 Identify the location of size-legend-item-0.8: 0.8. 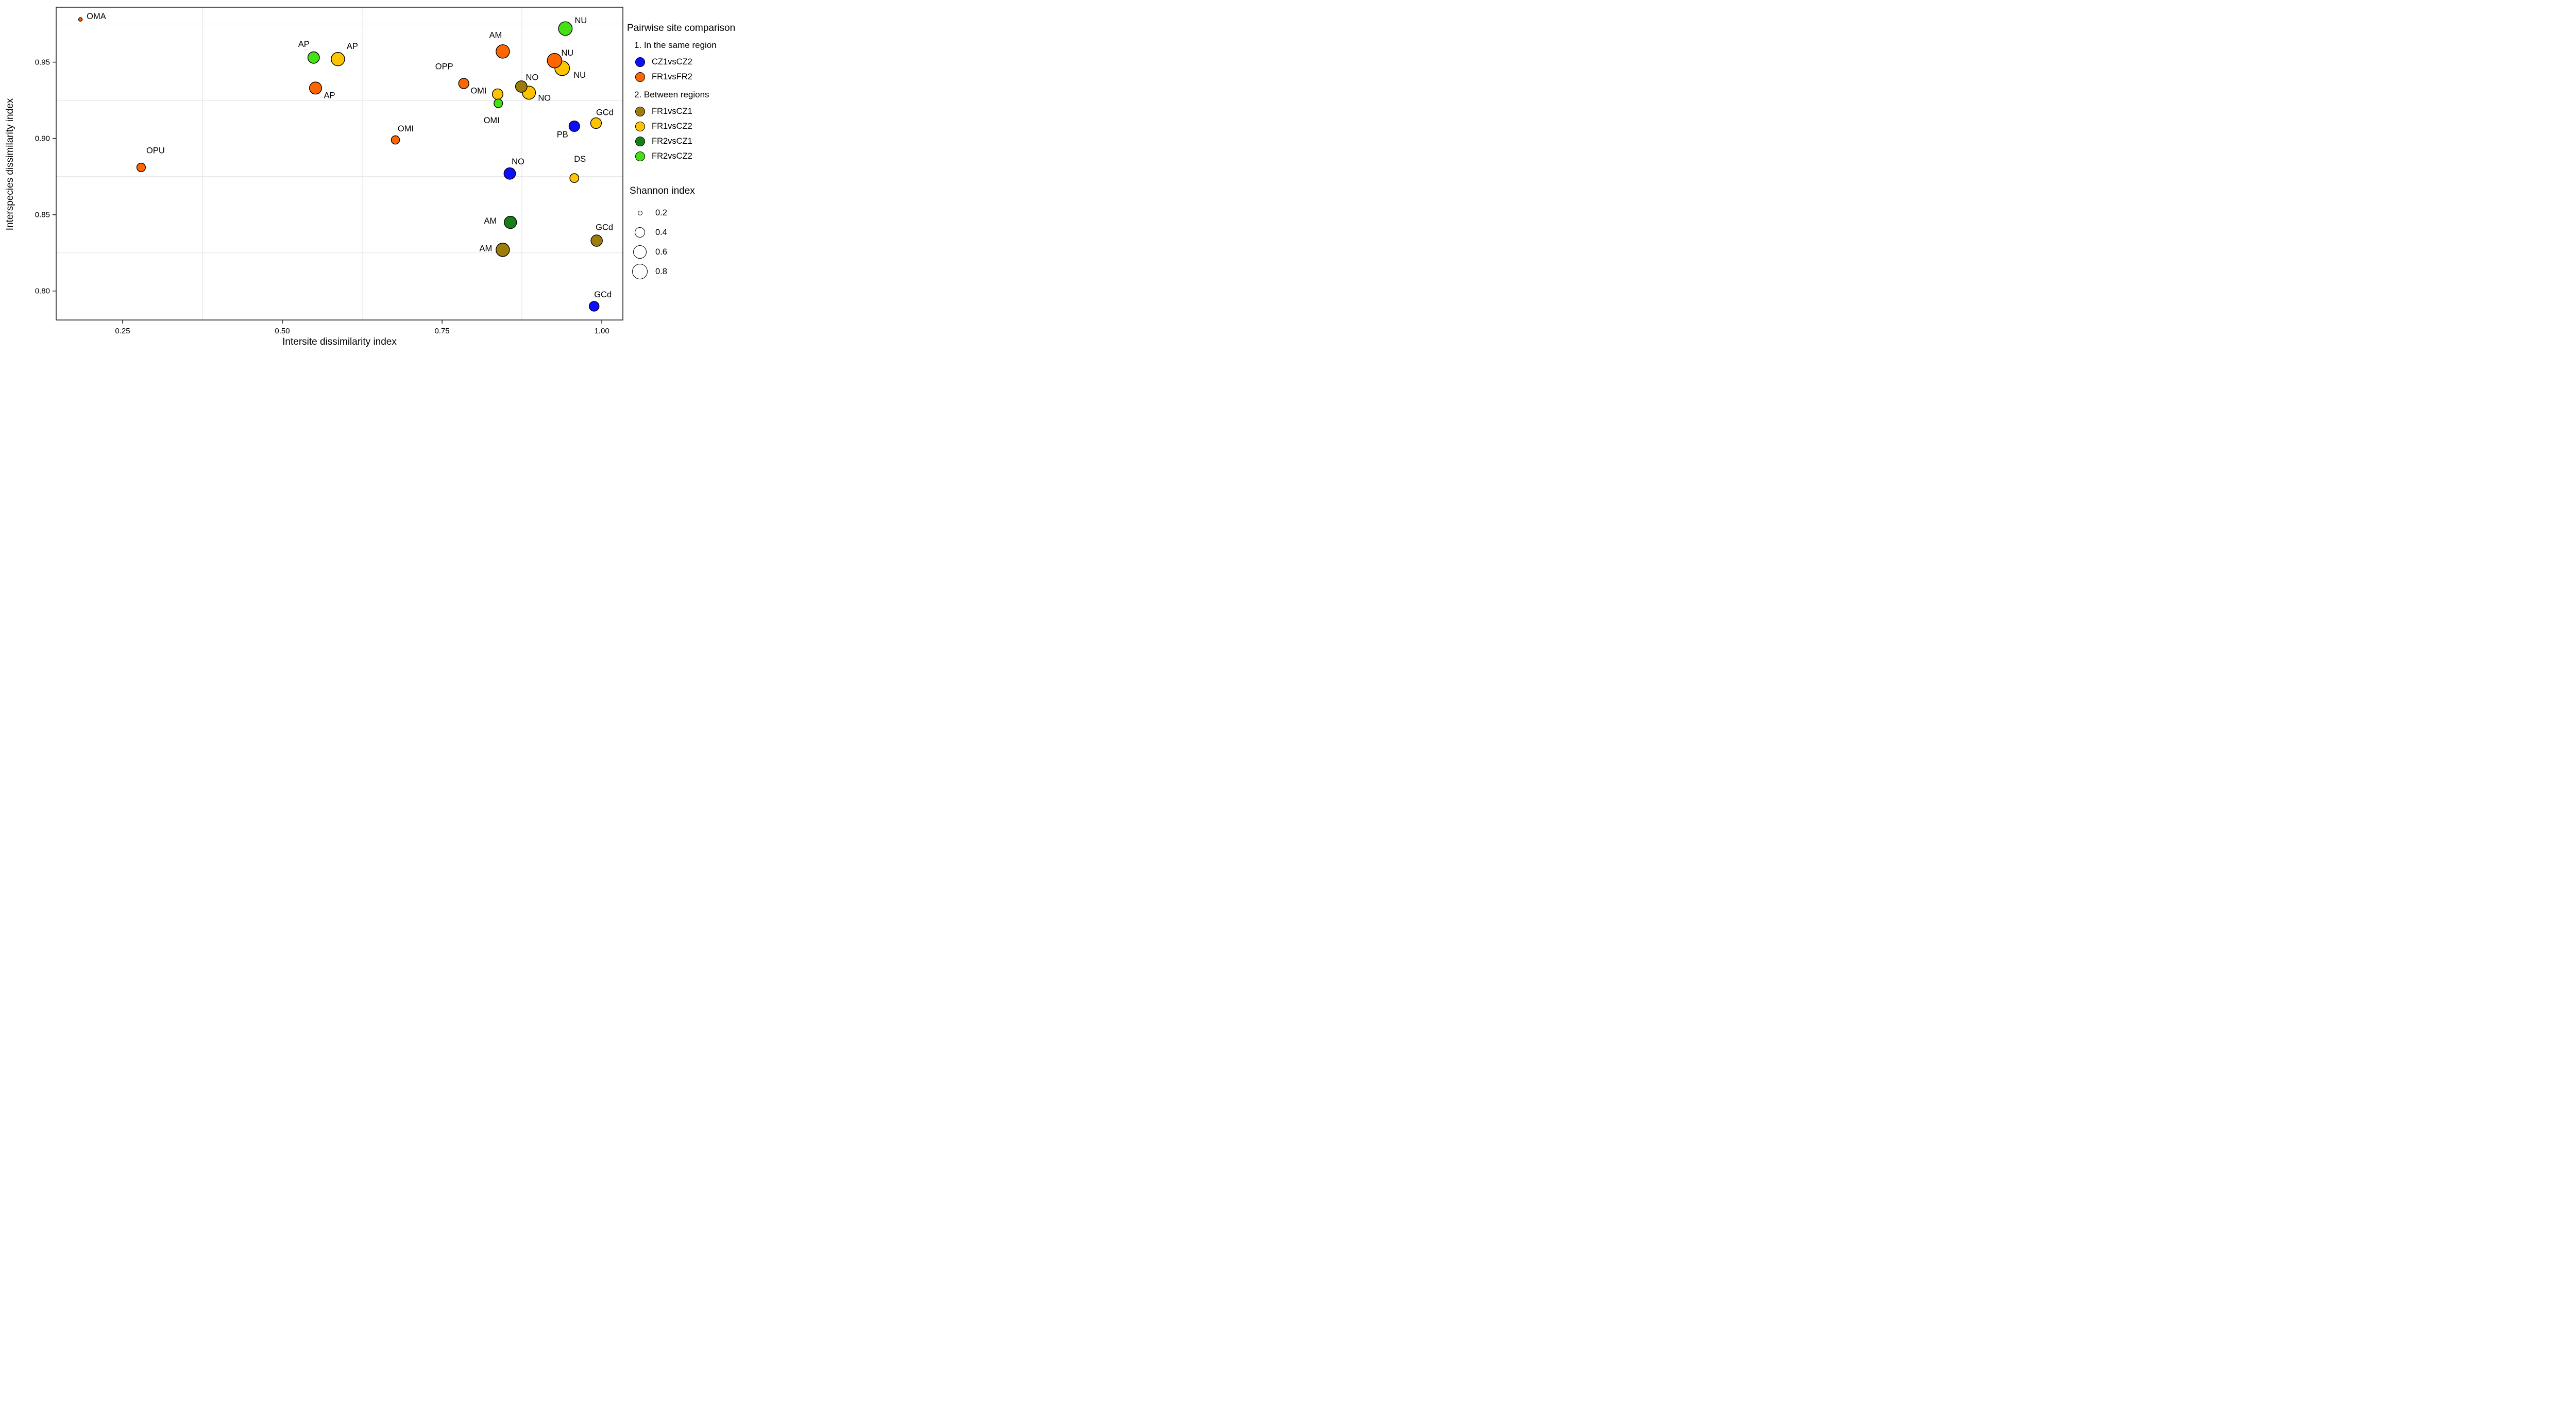
(685, 272).